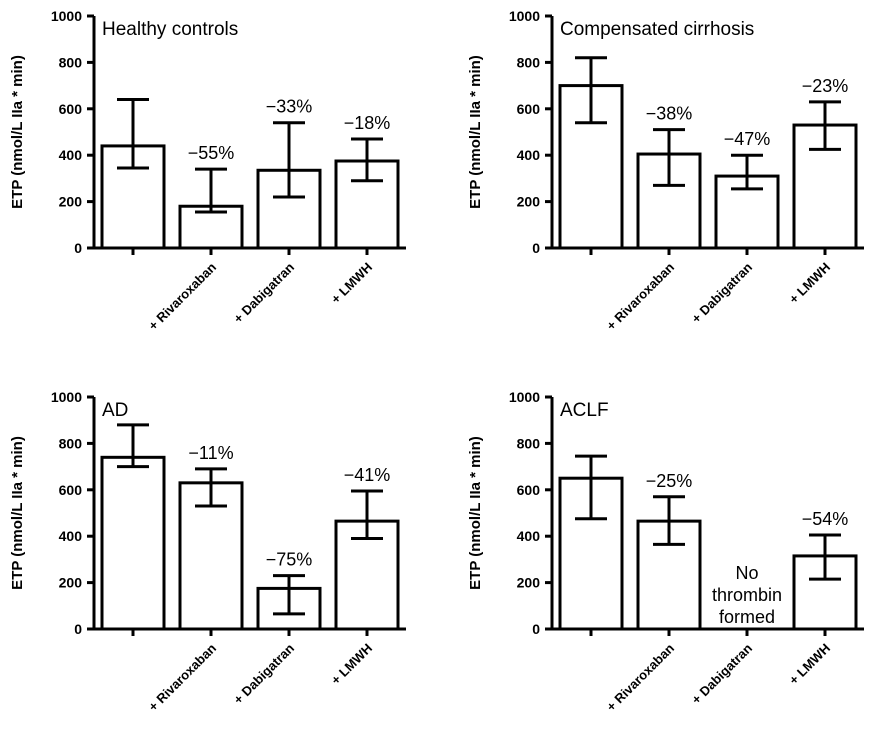 The width and height of the screenshot is (883, 735). What do you see at coordinates (115, 410) in the screenshot?
I see `panel-title: AD` at bounding box center [115, 410].